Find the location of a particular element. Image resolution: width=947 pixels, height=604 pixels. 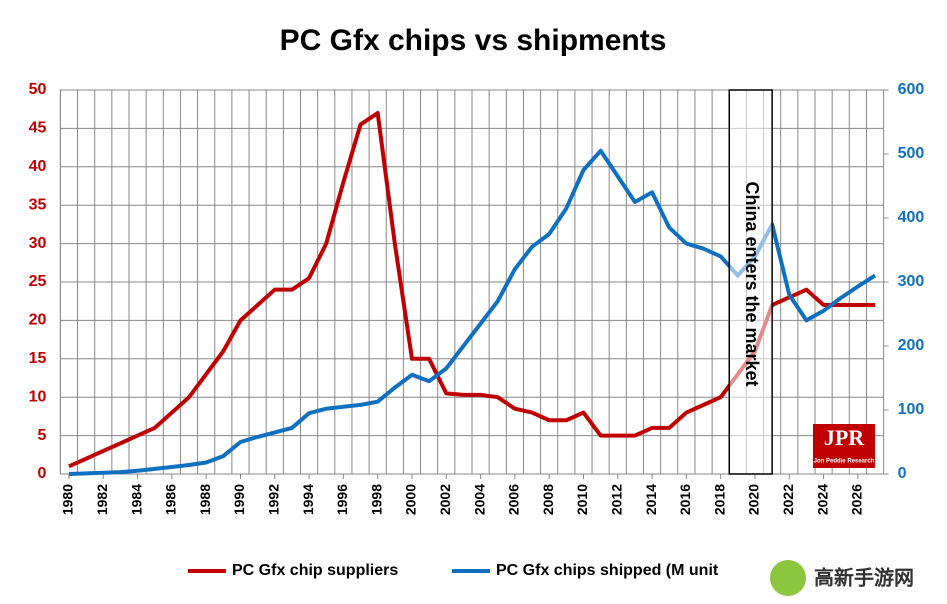

x-tick-label: 1986 is located at coordinates (171, 499).